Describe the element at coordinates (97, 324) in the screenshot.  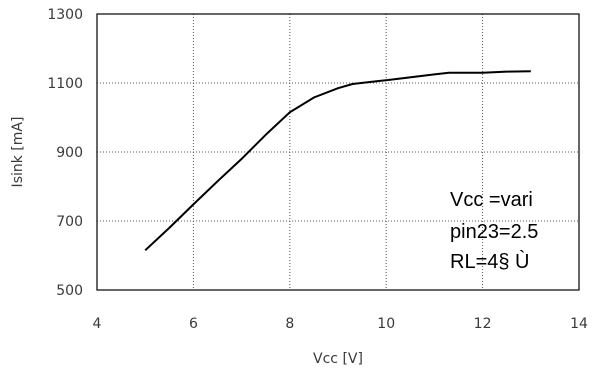
I see `x-tick-label: 4` at that location.